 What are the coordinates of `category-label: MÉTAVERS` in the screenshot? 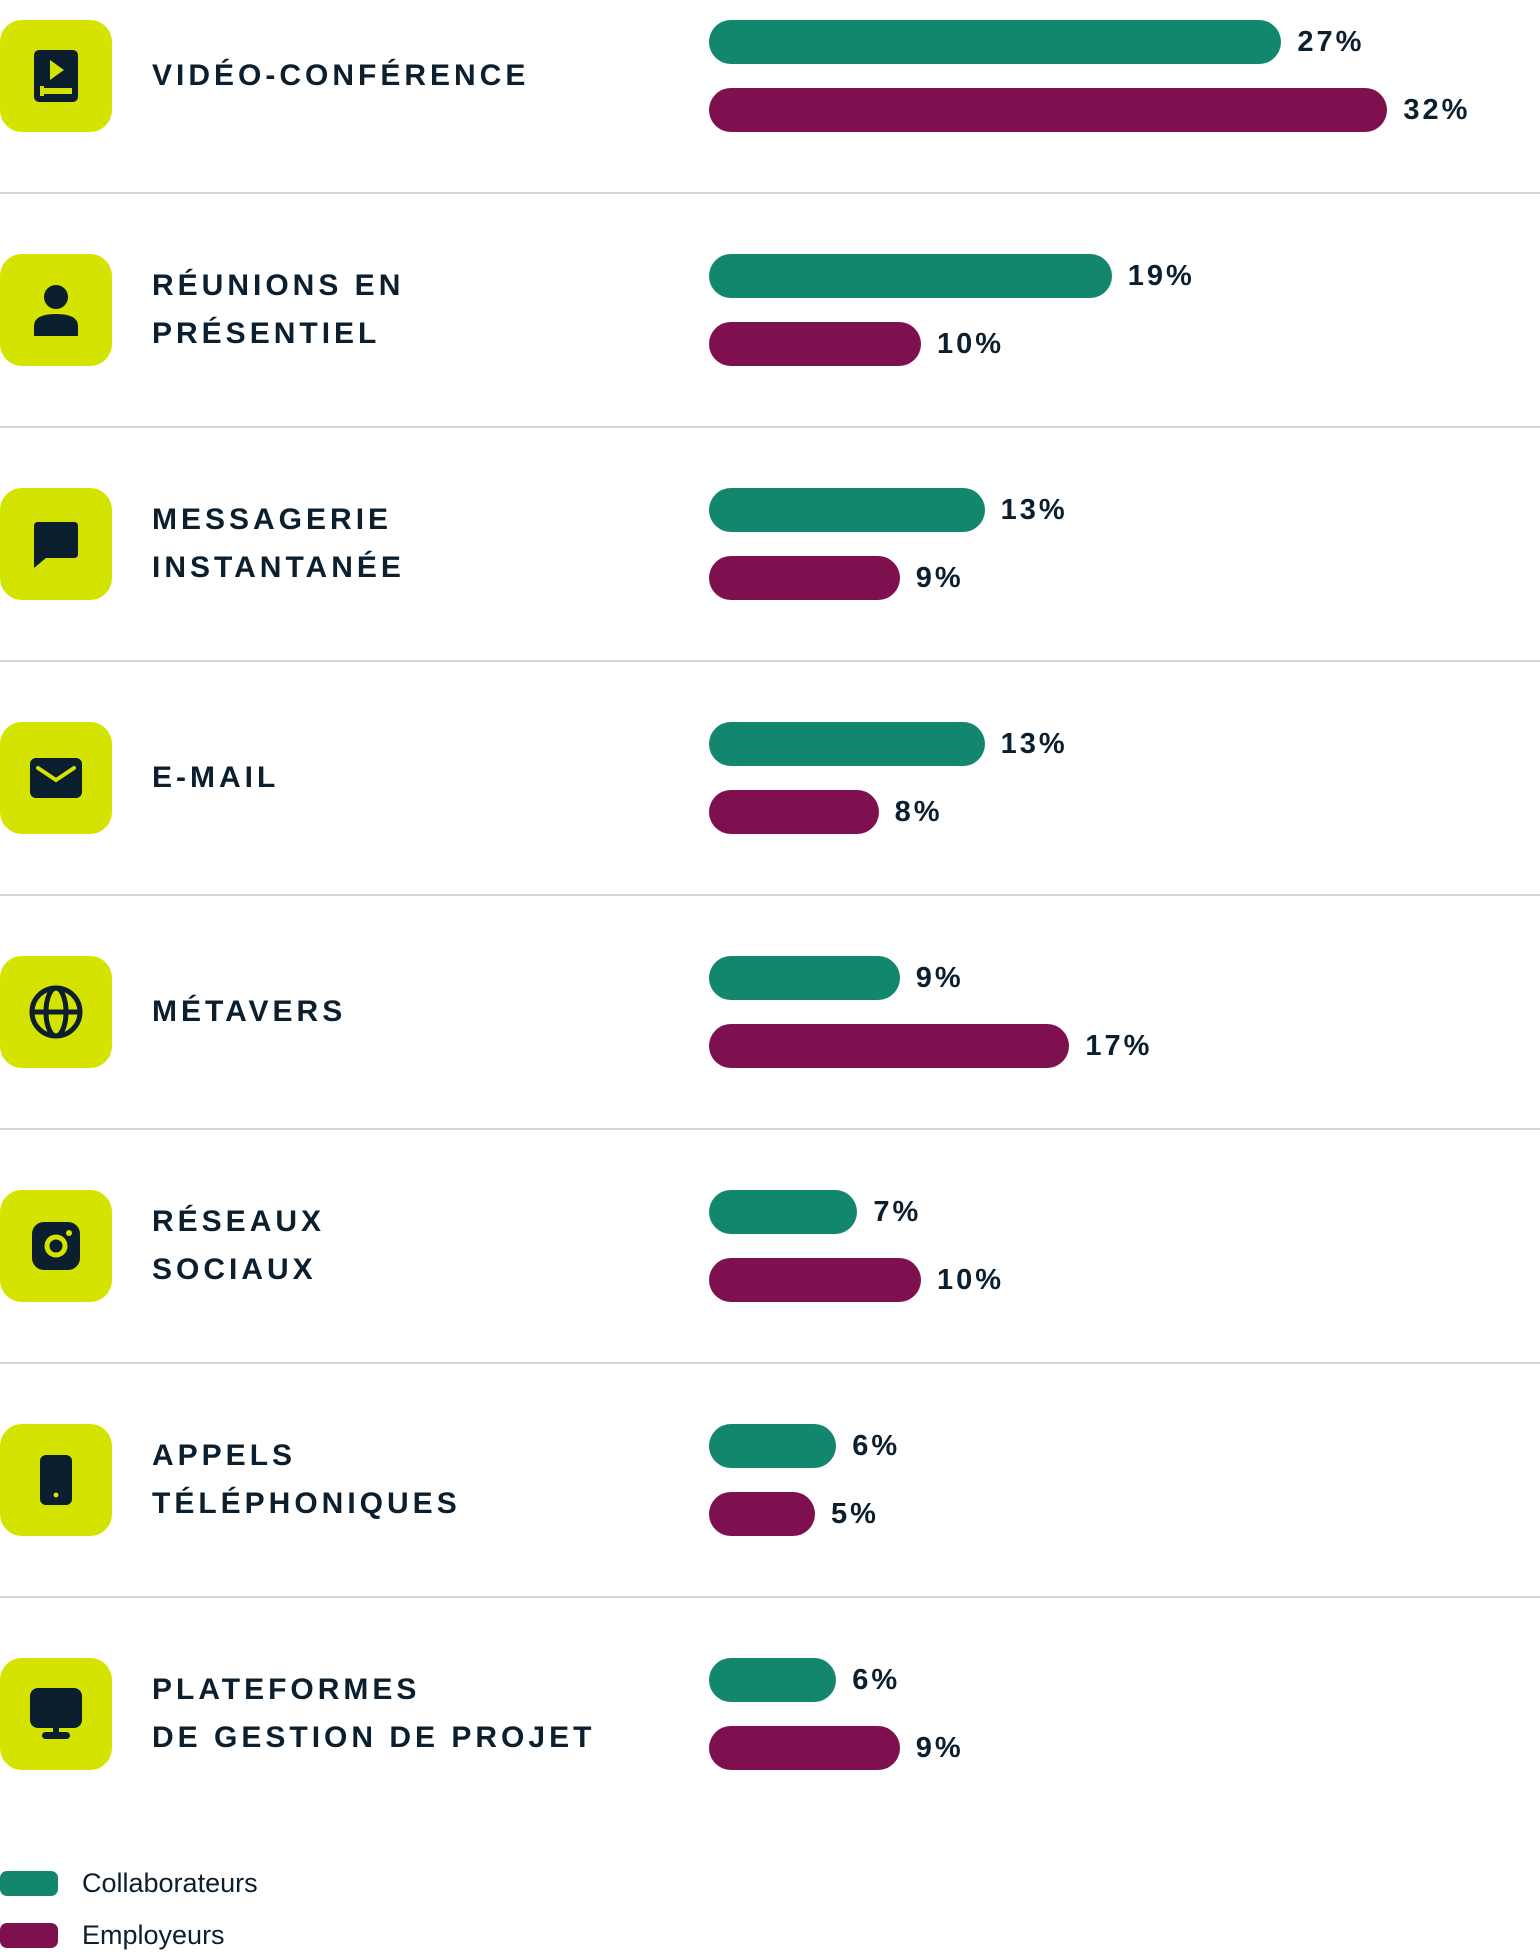 It's located at (249, 1011).